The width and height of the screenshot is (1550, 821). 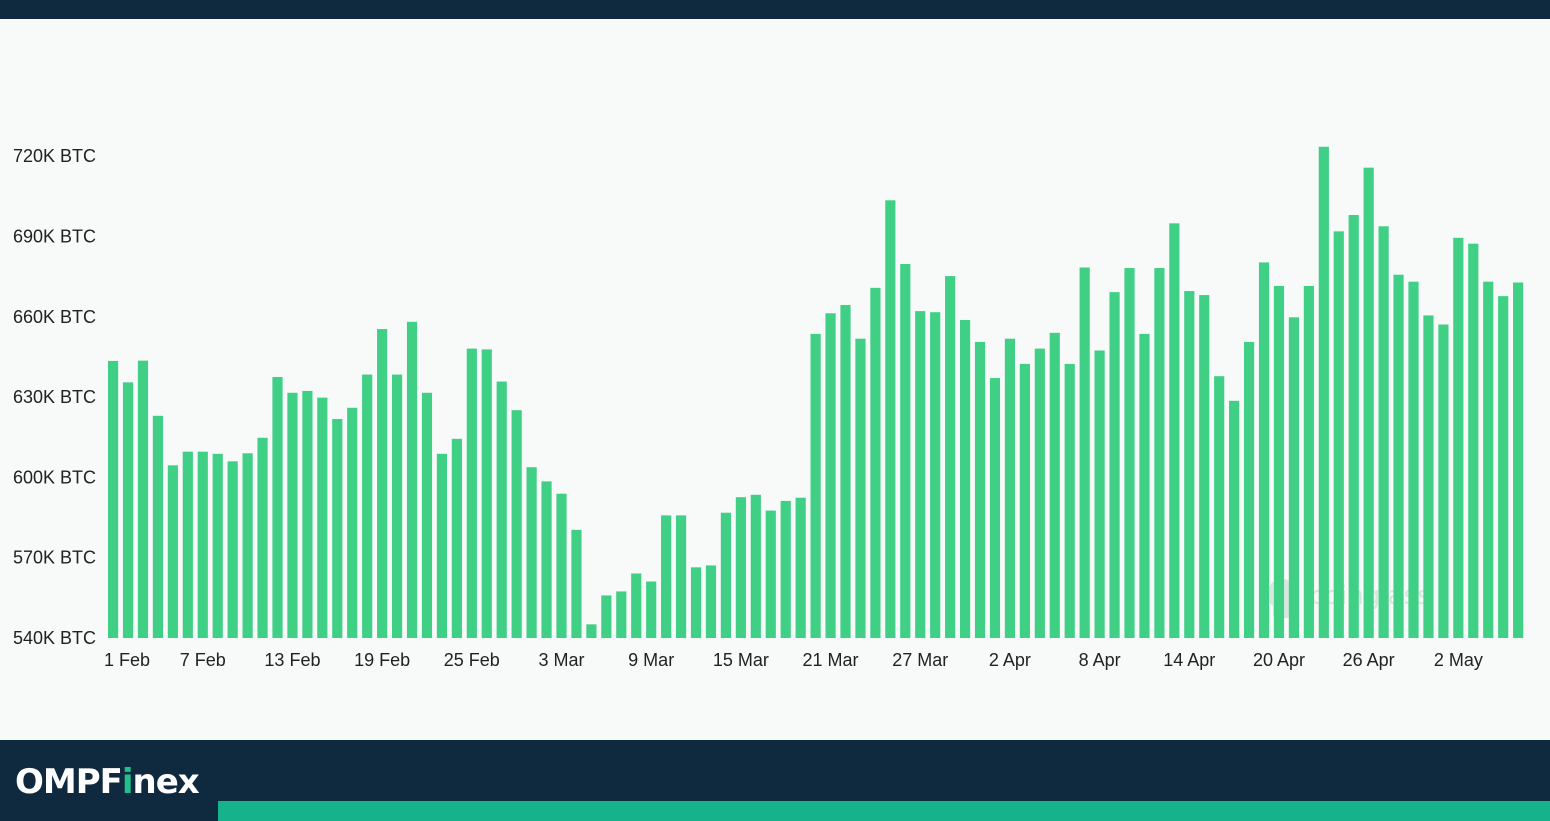 What do you see at coordinates (382, 660) in the screenshot?
I see `x-tick-label: 19 Feb` at bounding box center [382, 660].